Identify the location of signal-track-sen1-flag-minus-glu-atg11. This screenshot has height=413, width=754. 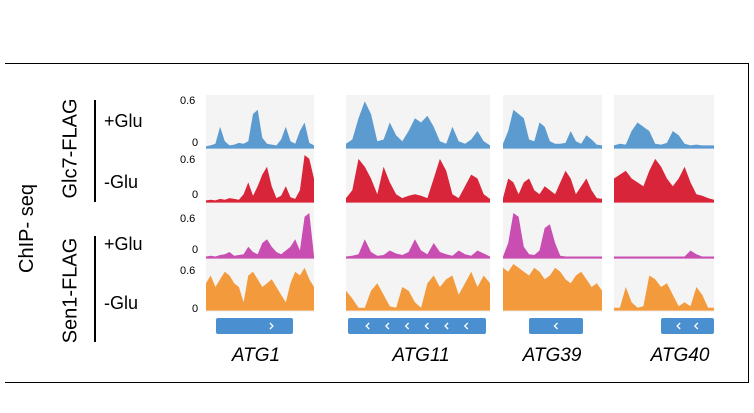
(418, 290).